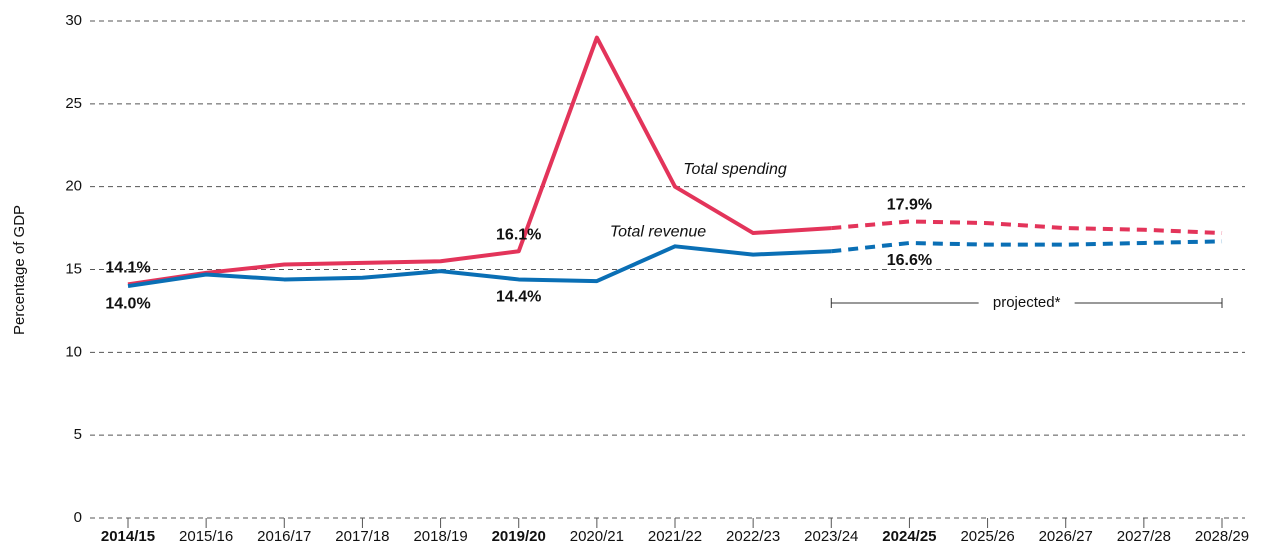 This screenshot has height=550, width=1263. I want to click on series-label: Total revenue, so click(658, 232).